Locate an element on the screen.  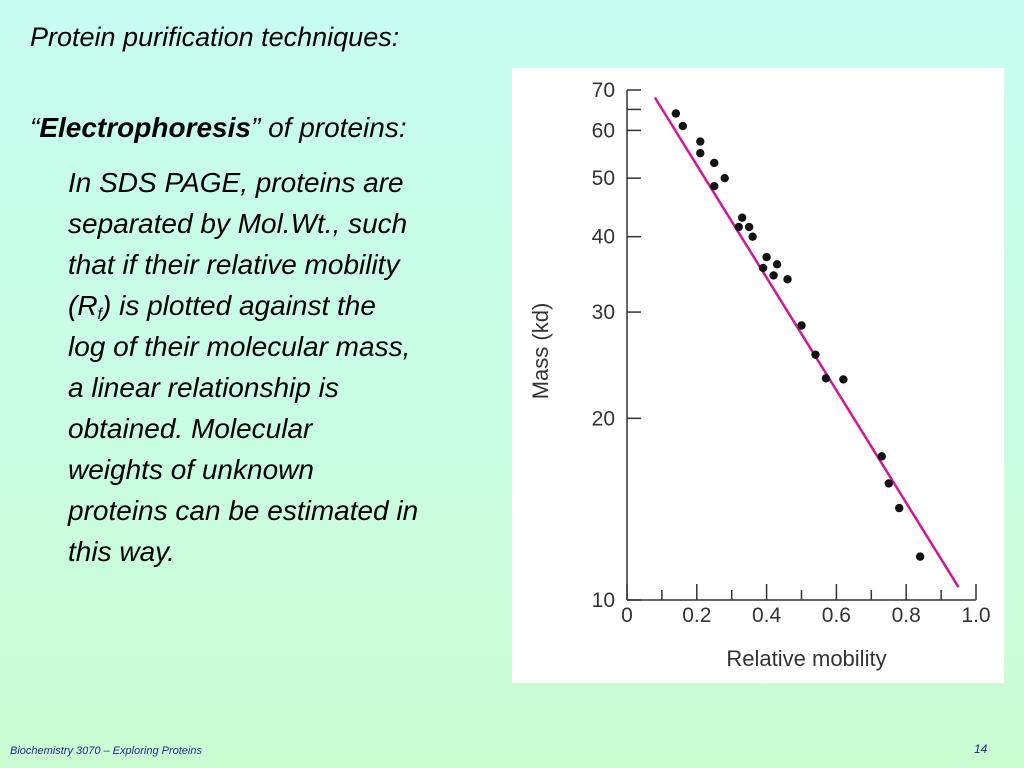
bullet-heading: “Electrophoresis” of proteins: is located at coordinates (218, 128).